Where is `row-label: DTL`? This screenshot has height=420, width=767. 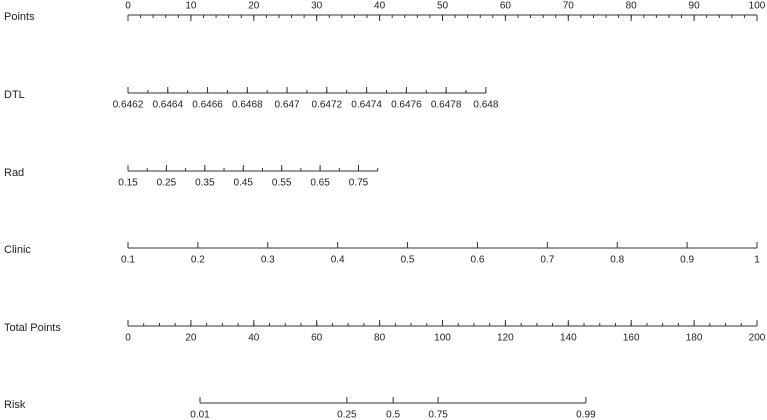 row-label: DTL is located at coordinates (14, 95).